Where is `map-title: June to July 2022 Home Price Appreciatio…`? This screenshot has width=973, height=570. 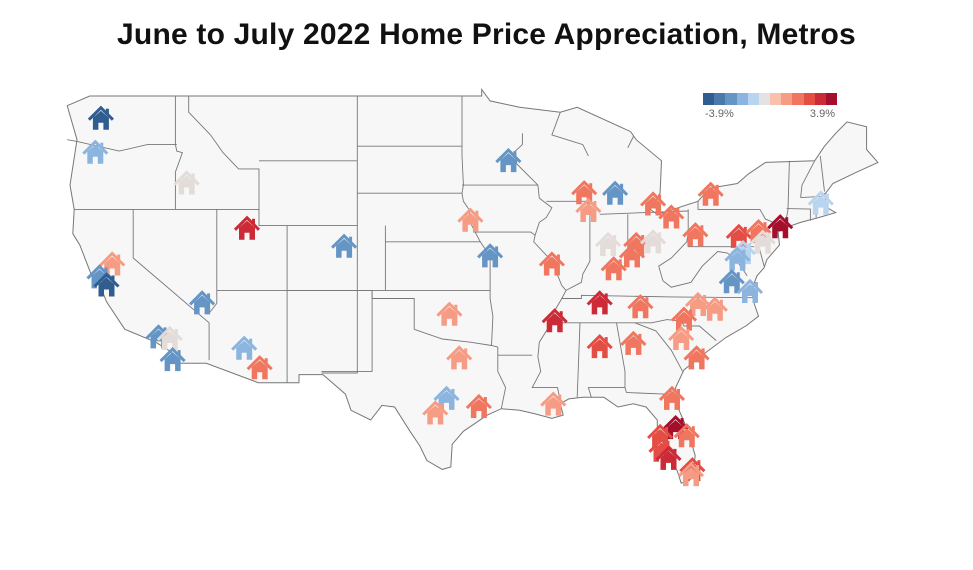 map-title: June to July 2022 Home Price Appreciatio… is located at coordinates (486, 34).